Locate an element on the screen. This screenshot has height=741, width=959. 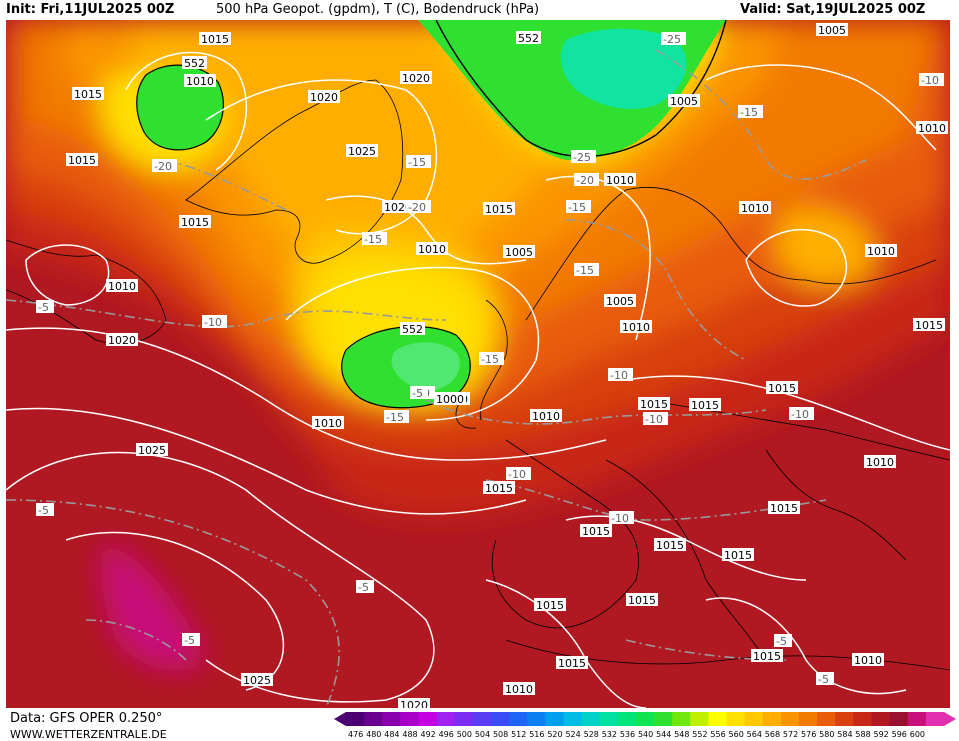
colorbar-right-arrow is located at coordinates (950, 719).